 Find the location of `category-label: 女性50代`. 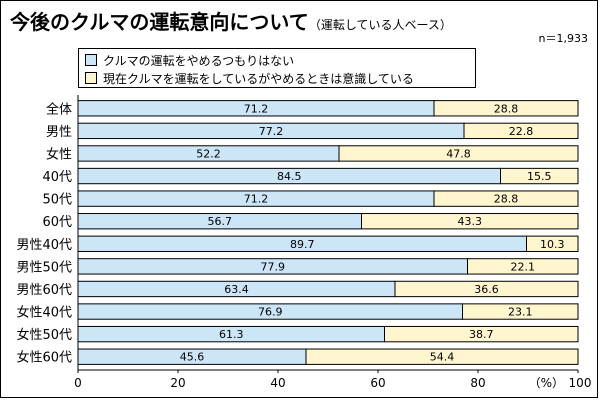

category-label: 女性50代 is located at coordinates (44, 335).